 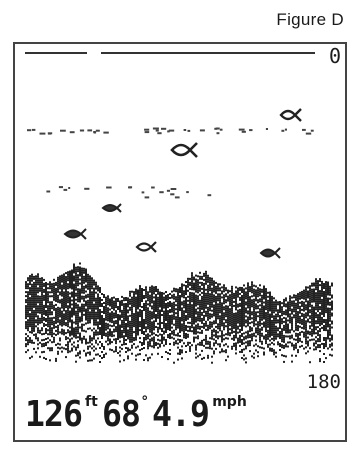 I want to click on readout-bar: 126 ft 68 ° 4.9 mph, so click(x=138, y=416).